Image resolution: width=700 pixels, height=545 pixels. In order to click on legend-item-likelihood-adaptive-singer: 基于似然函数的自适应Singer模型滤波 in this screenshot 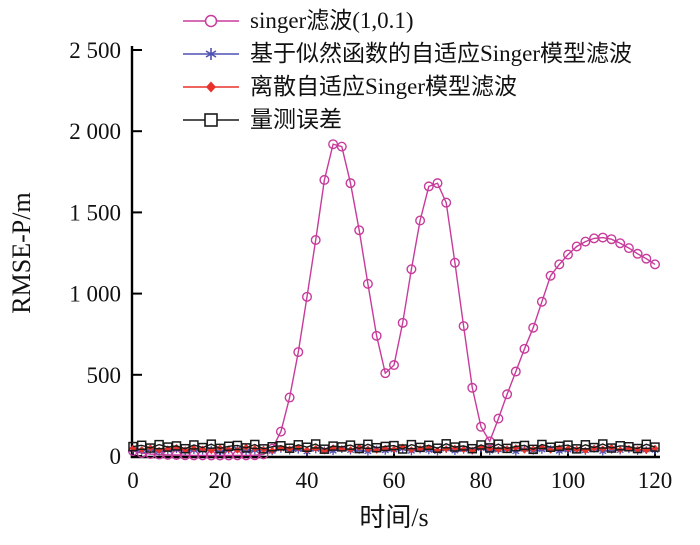, I will do `click(407, 53)`.